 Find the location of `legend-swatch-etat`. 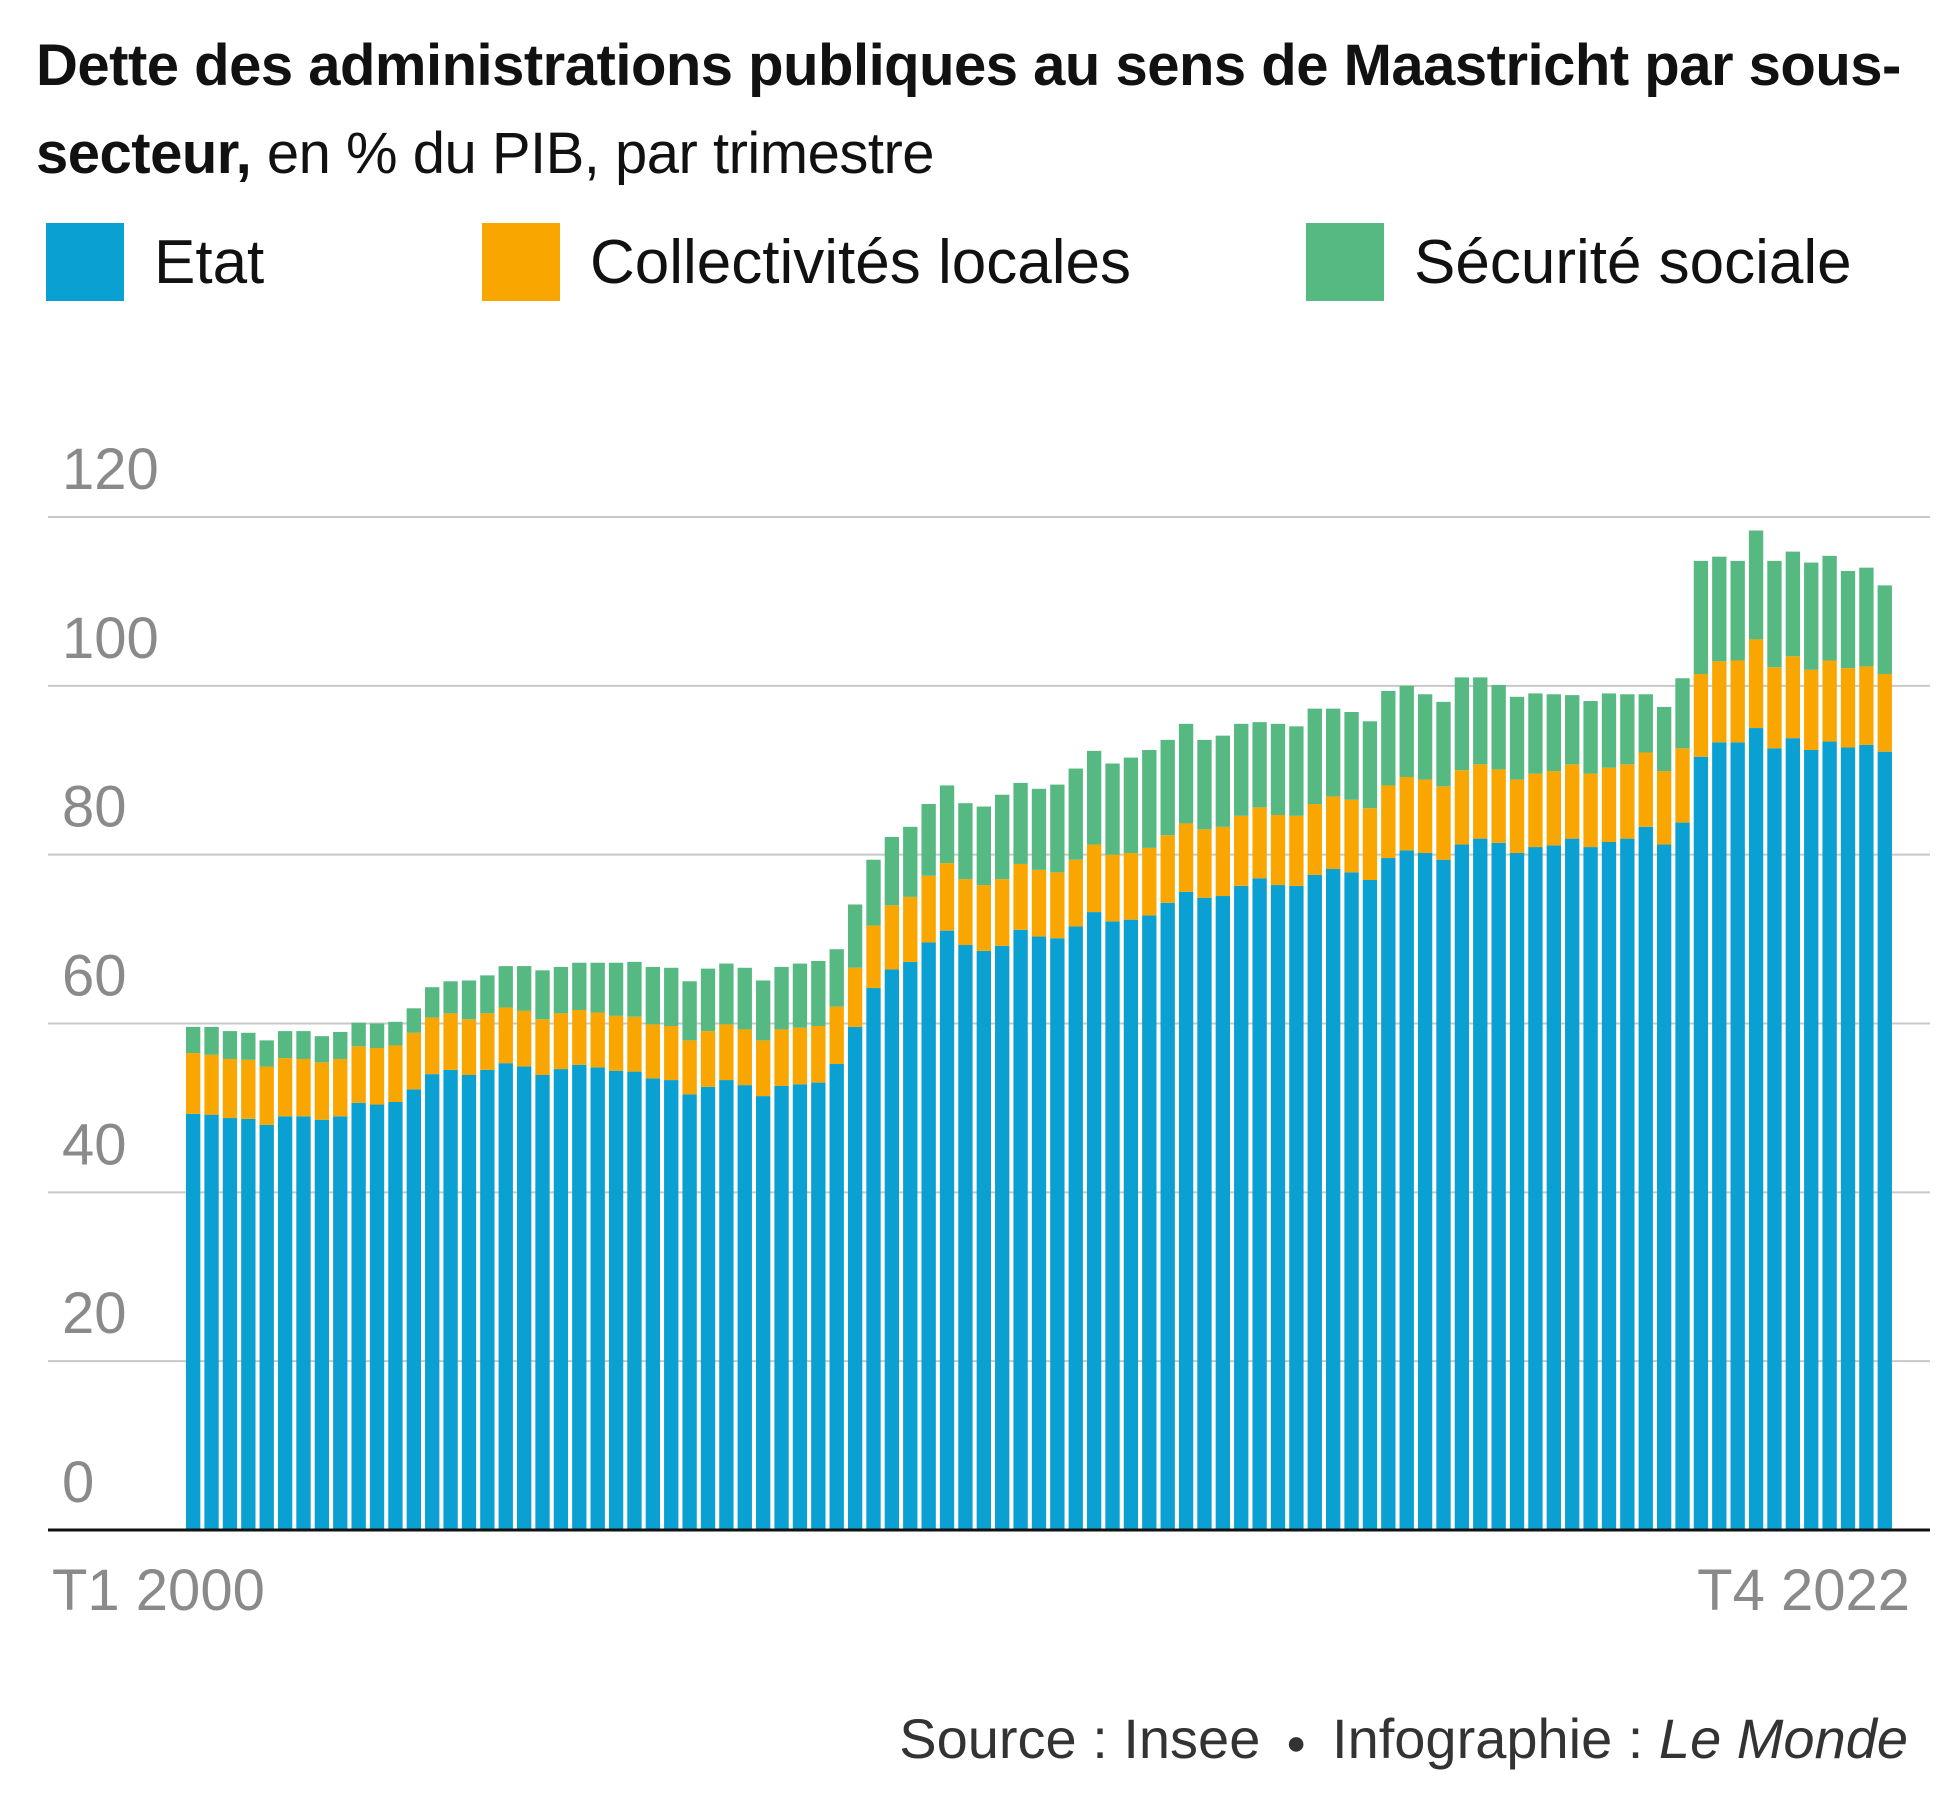

legend-swatch-etat is located at coordinates (85, 262).